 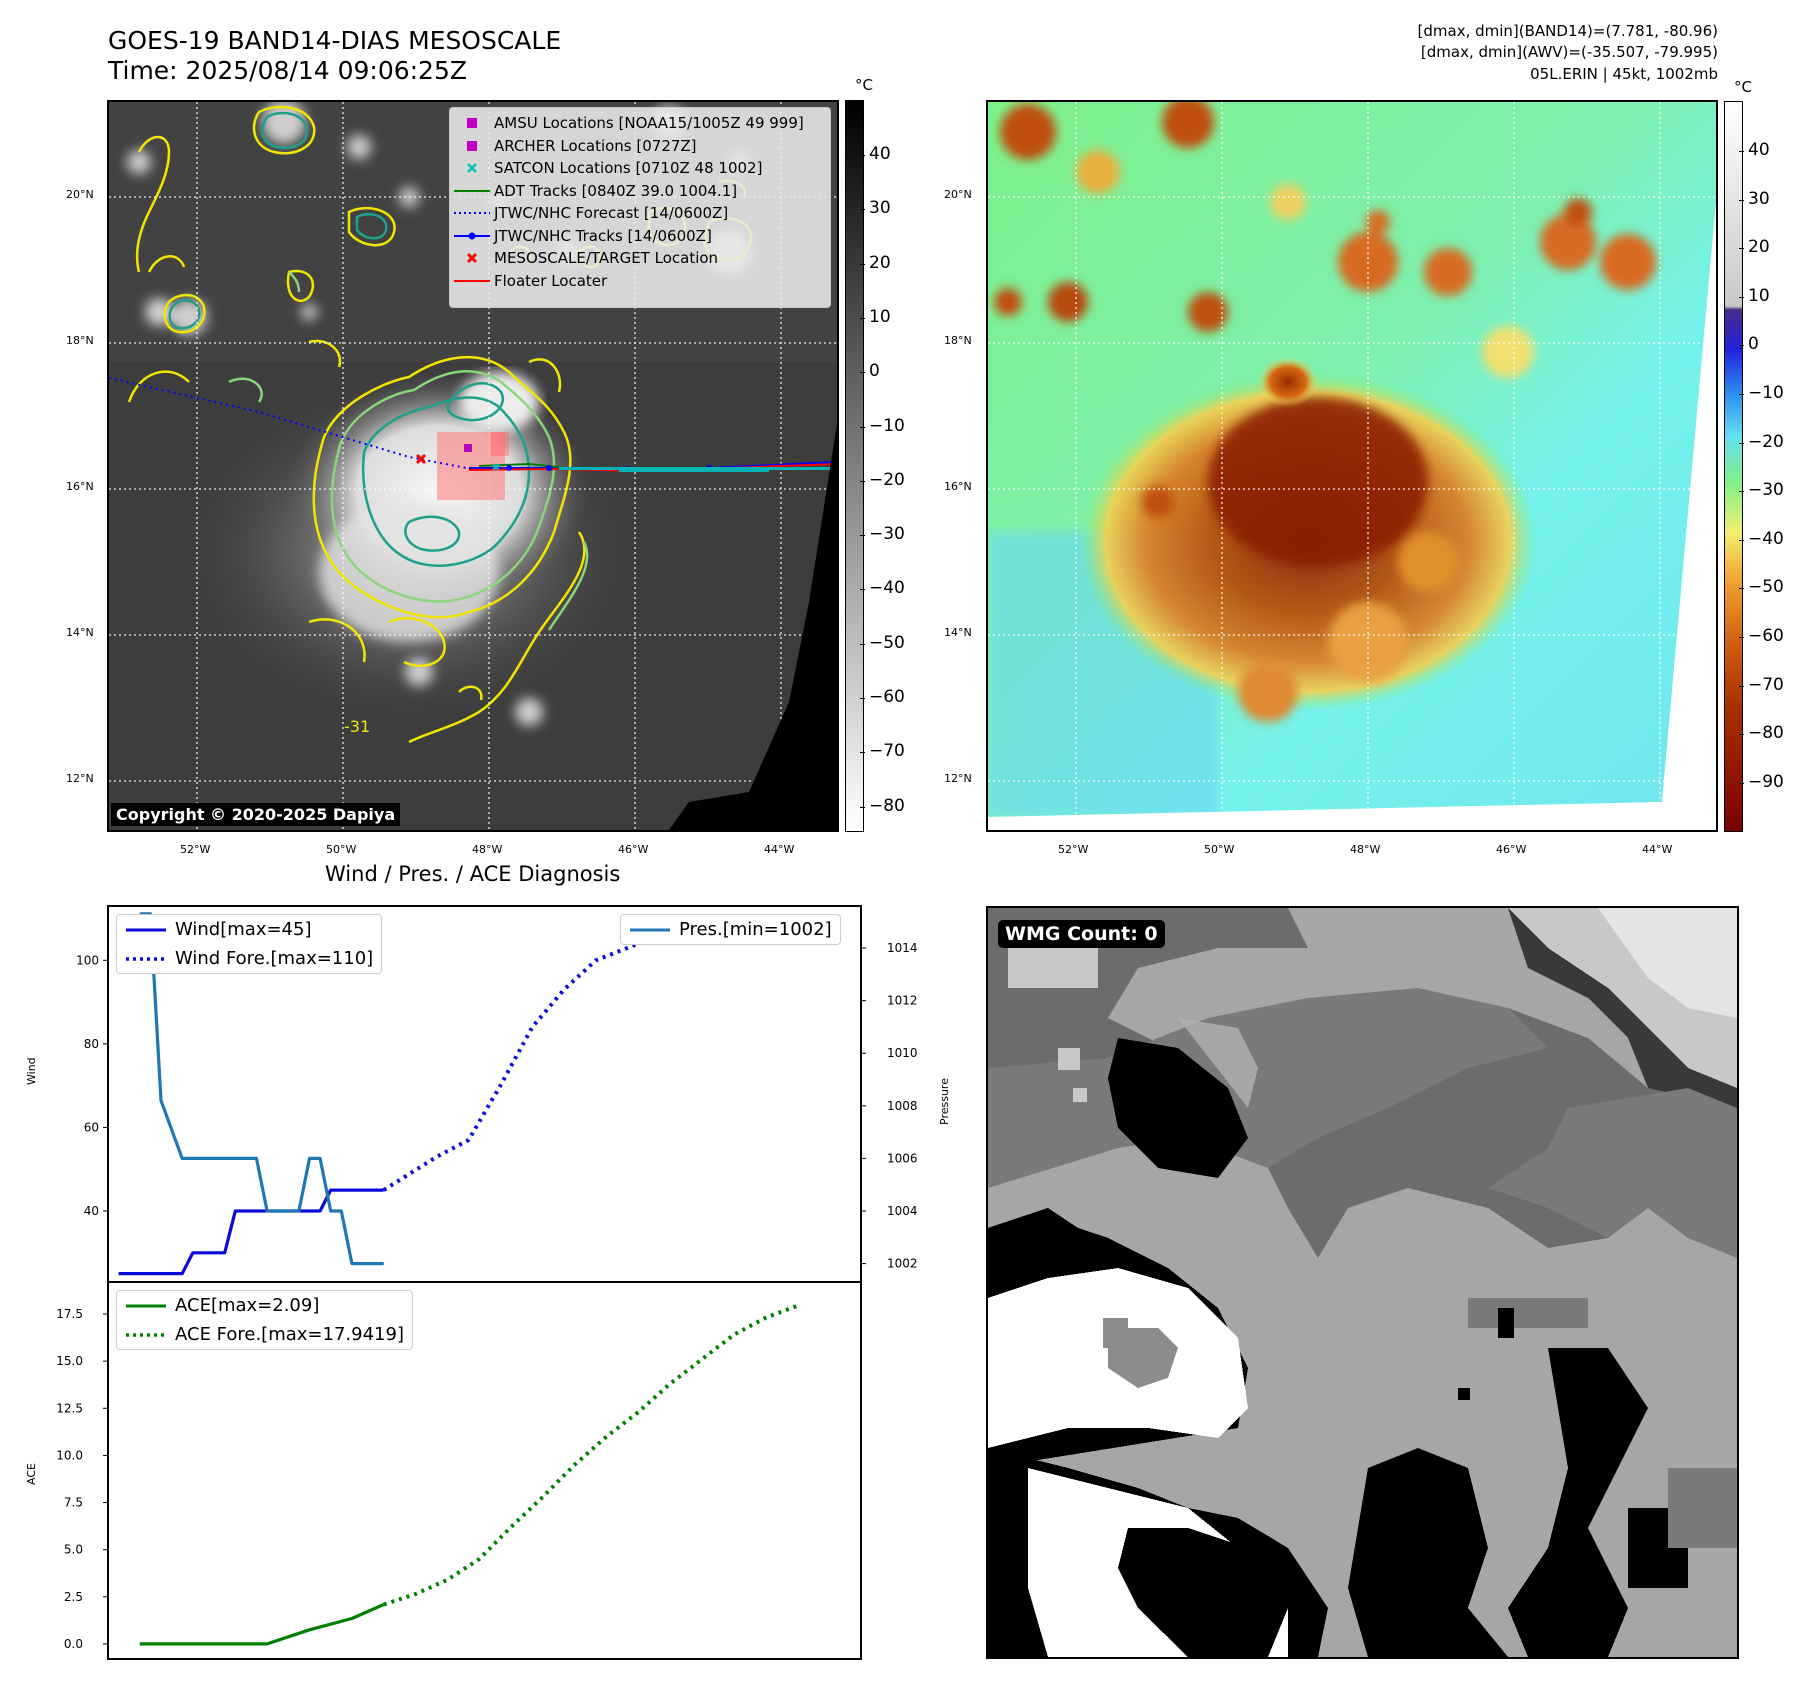 I want to click on legend-satcon: SATCON Locations [0710Z 48 1002], so click(x=628, y=168).